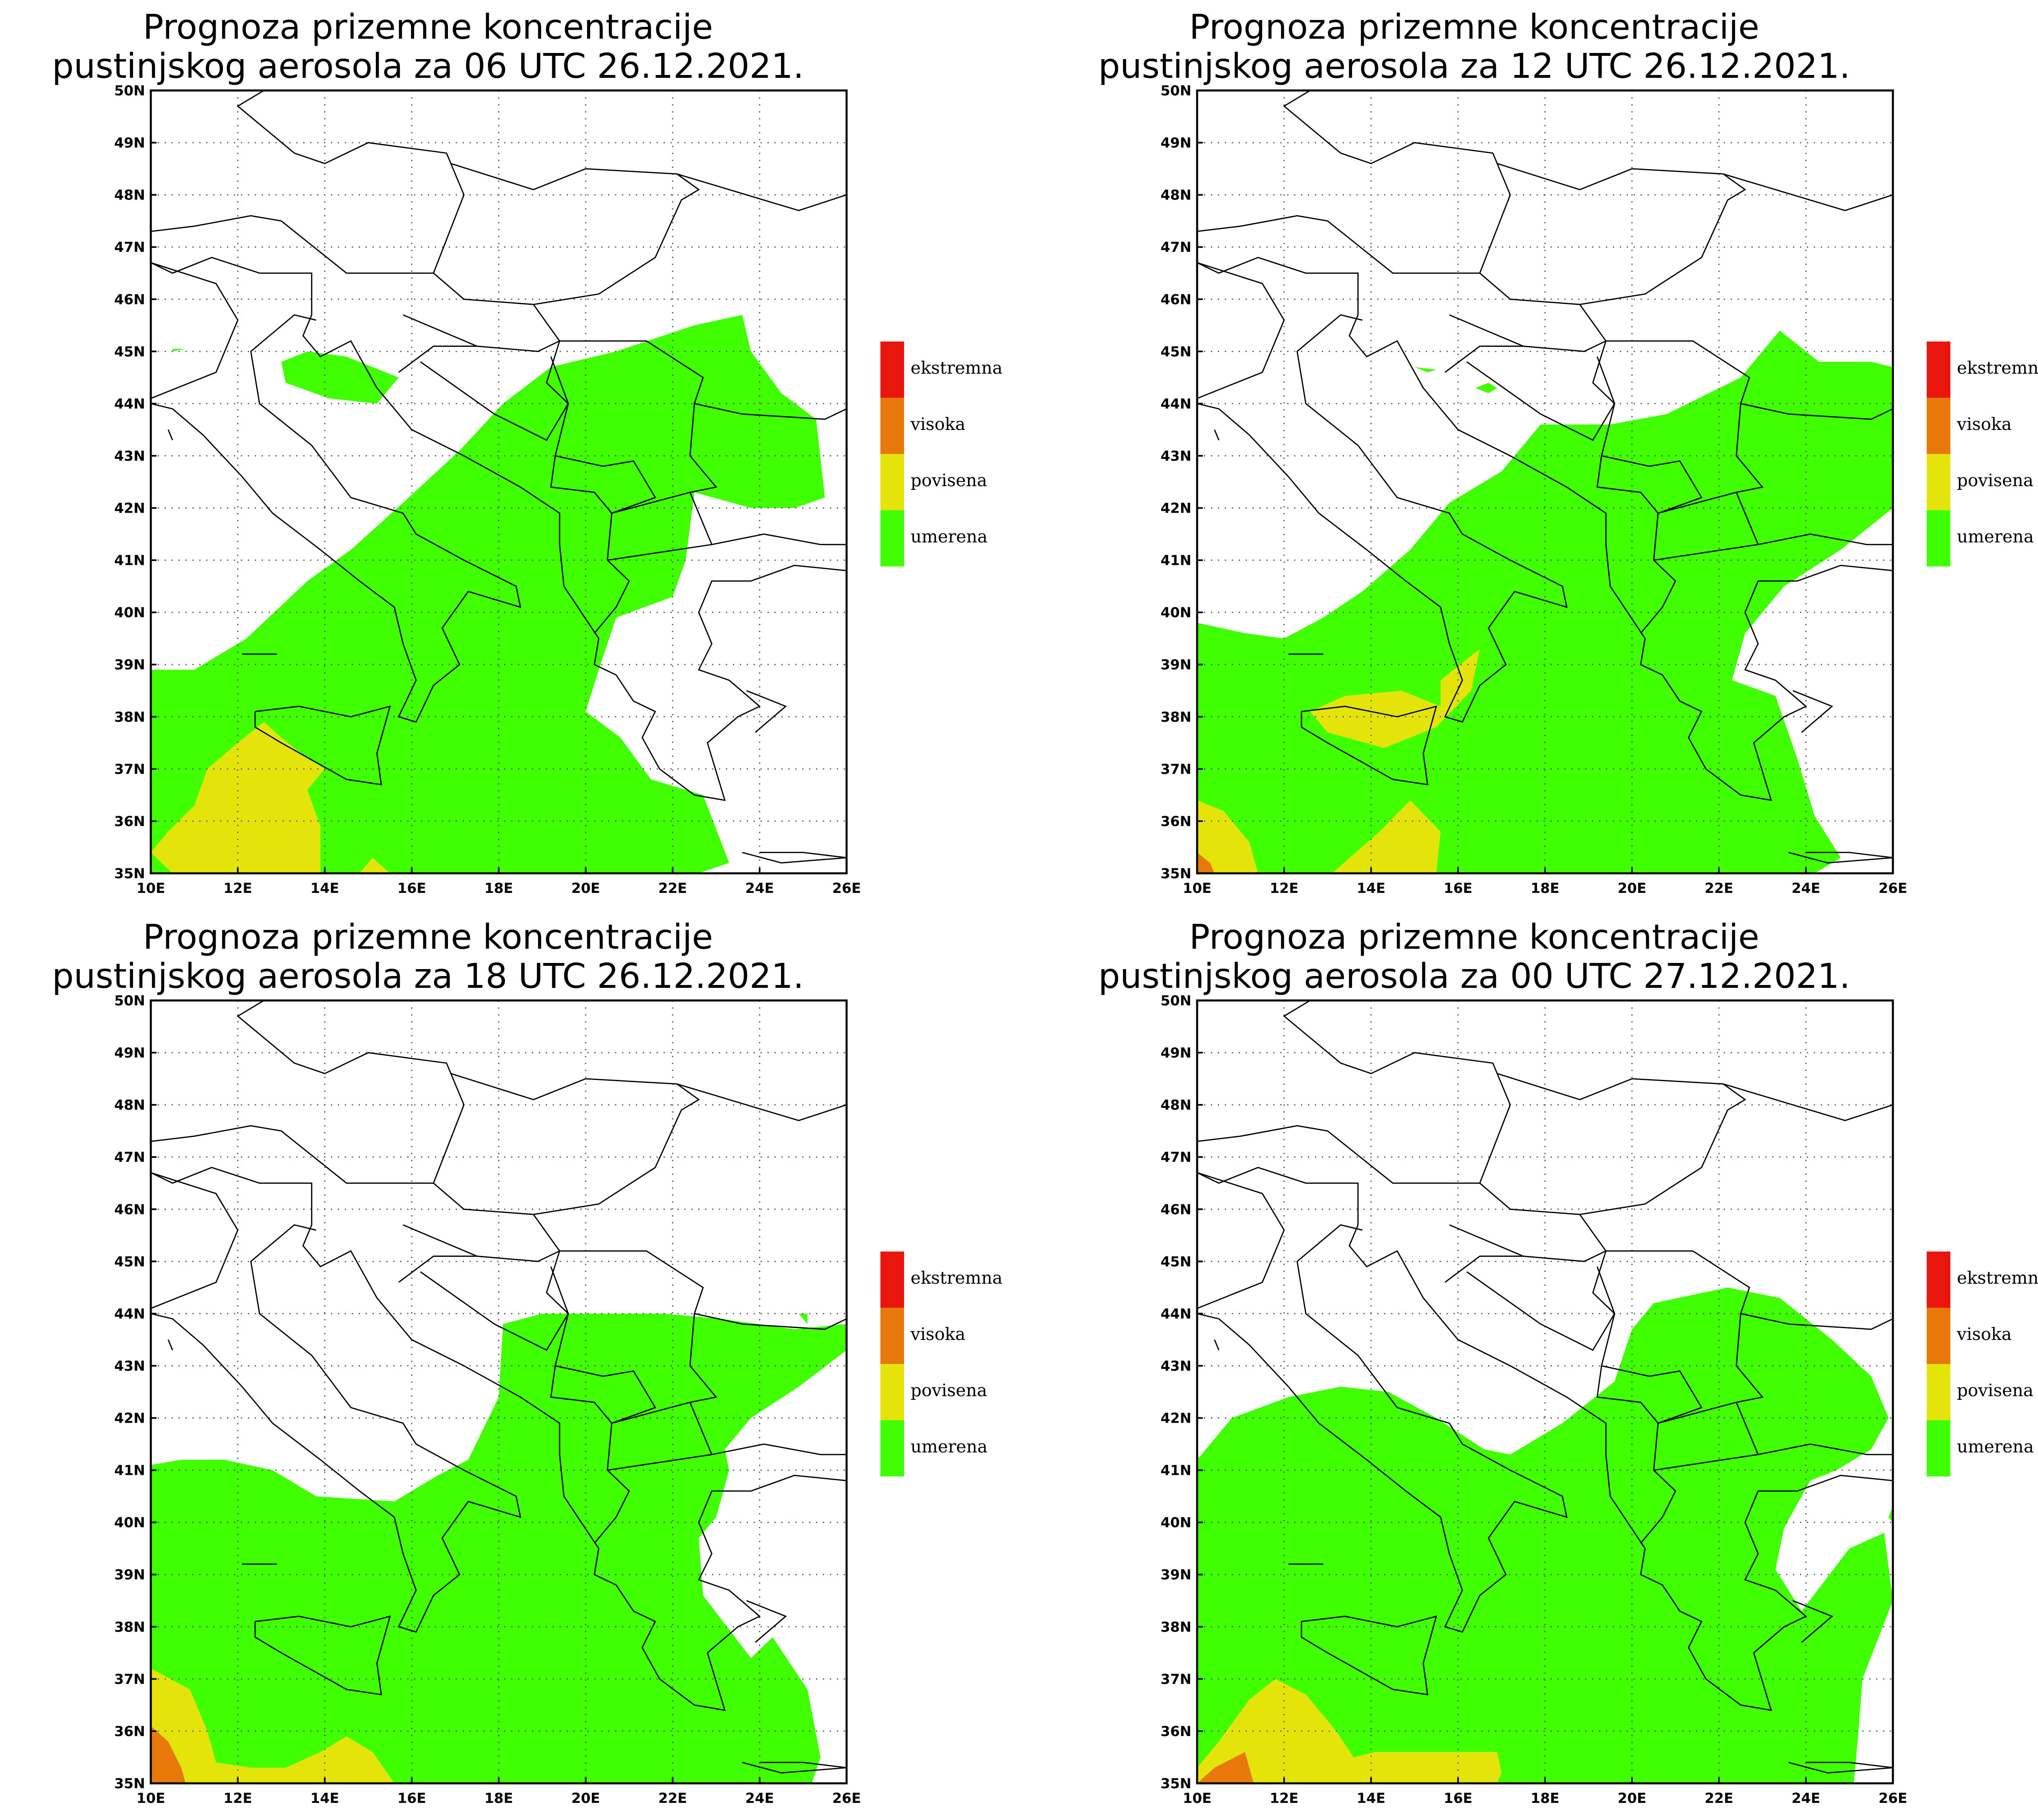  Describe the element at coordinates (949, 1447) in the screenshot. I see `legend-label: umerena` at that location.